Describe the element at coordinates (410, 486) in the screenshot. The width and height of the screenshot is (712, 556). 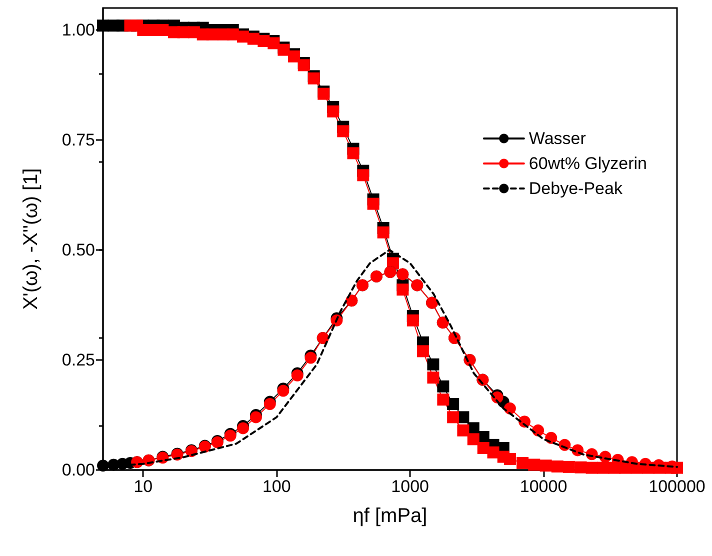
I see `x-tick-label: 1000` at that location.